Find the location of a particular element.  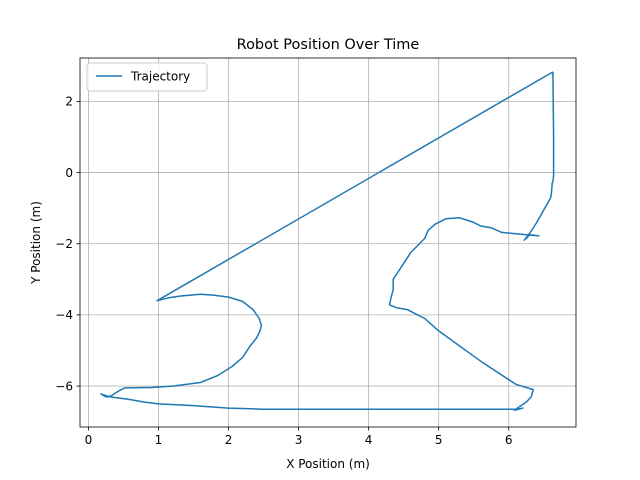

legend-label-trajectory: Trajectory is located at coordinates (160, 77).